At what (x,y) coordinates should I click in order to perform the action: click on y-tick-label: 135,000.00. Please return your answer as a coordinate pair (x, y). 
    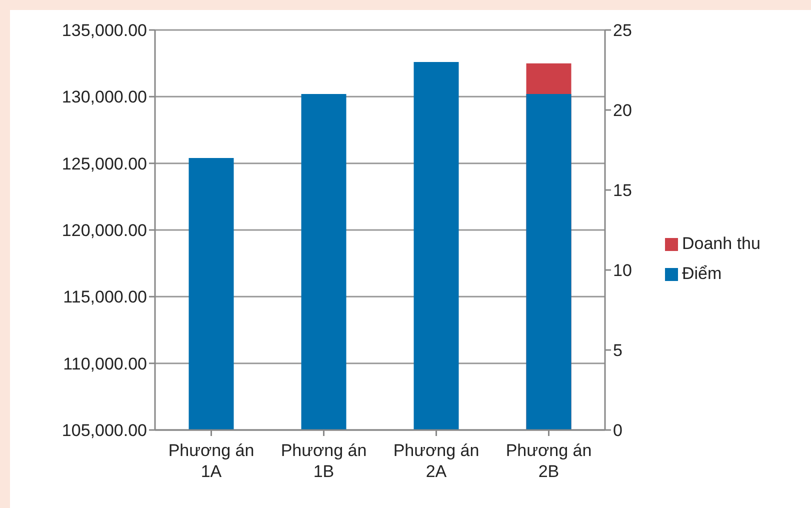
    Looking at the image, I should click on (104, 30).